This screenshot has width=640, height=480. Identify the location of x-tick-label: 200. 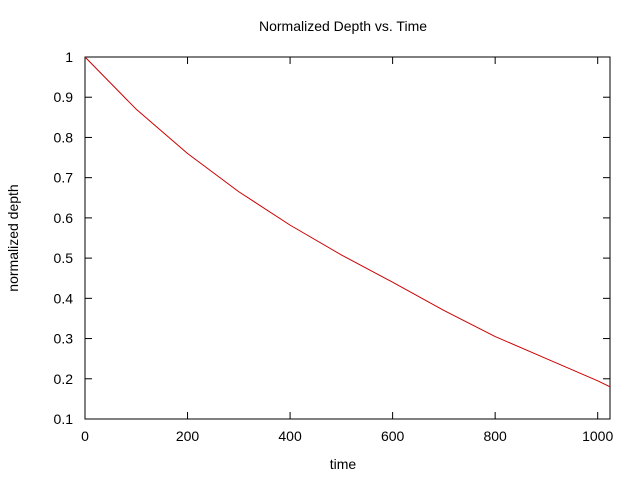
(188, 436).